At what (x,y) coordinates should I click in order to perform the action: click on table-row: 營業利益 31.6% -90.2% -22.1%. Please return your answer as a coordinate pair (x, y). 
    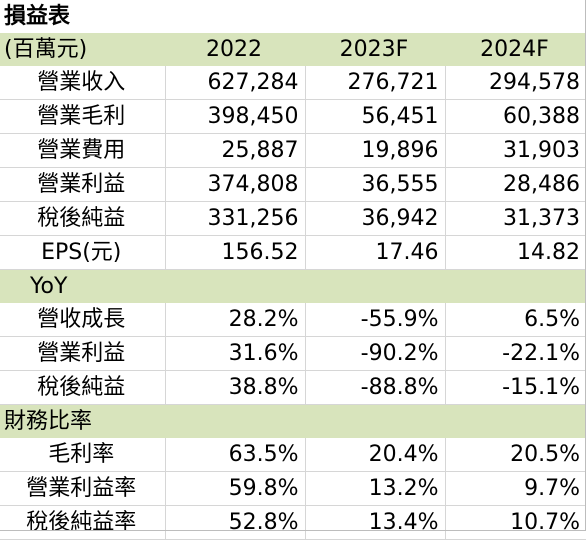
    Looking at the image, I should click on (293, 353).